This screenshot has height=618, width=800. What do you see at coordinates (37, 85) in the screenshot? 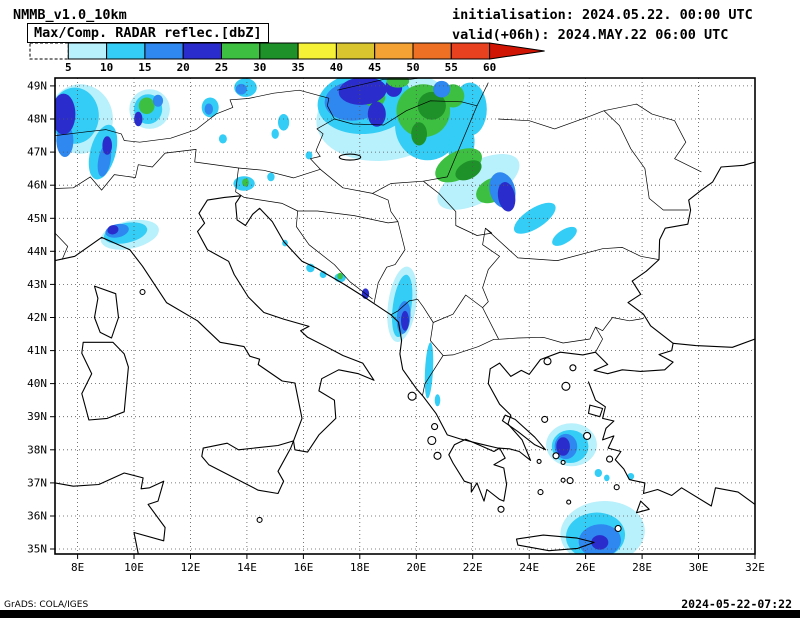
I see `lat-label: 49N` at bounding box center [37, 85].